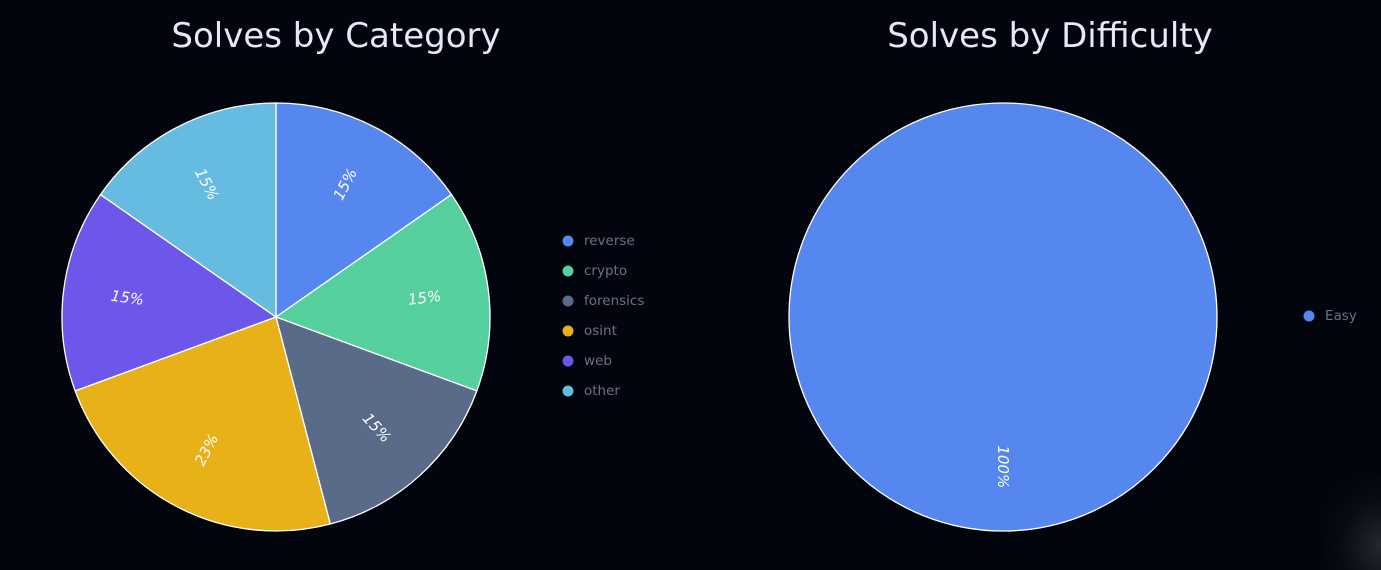 The height and width of the screenshot is (570, 1381). I want to click on pie-slice-web, so click(169, 292).